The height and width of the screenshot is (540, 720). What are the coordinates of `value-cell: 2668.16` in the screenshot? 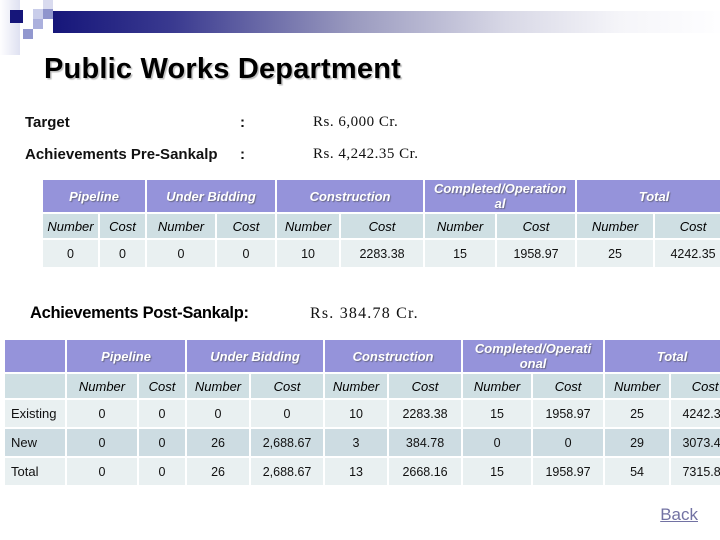 It's located at (425, 471).